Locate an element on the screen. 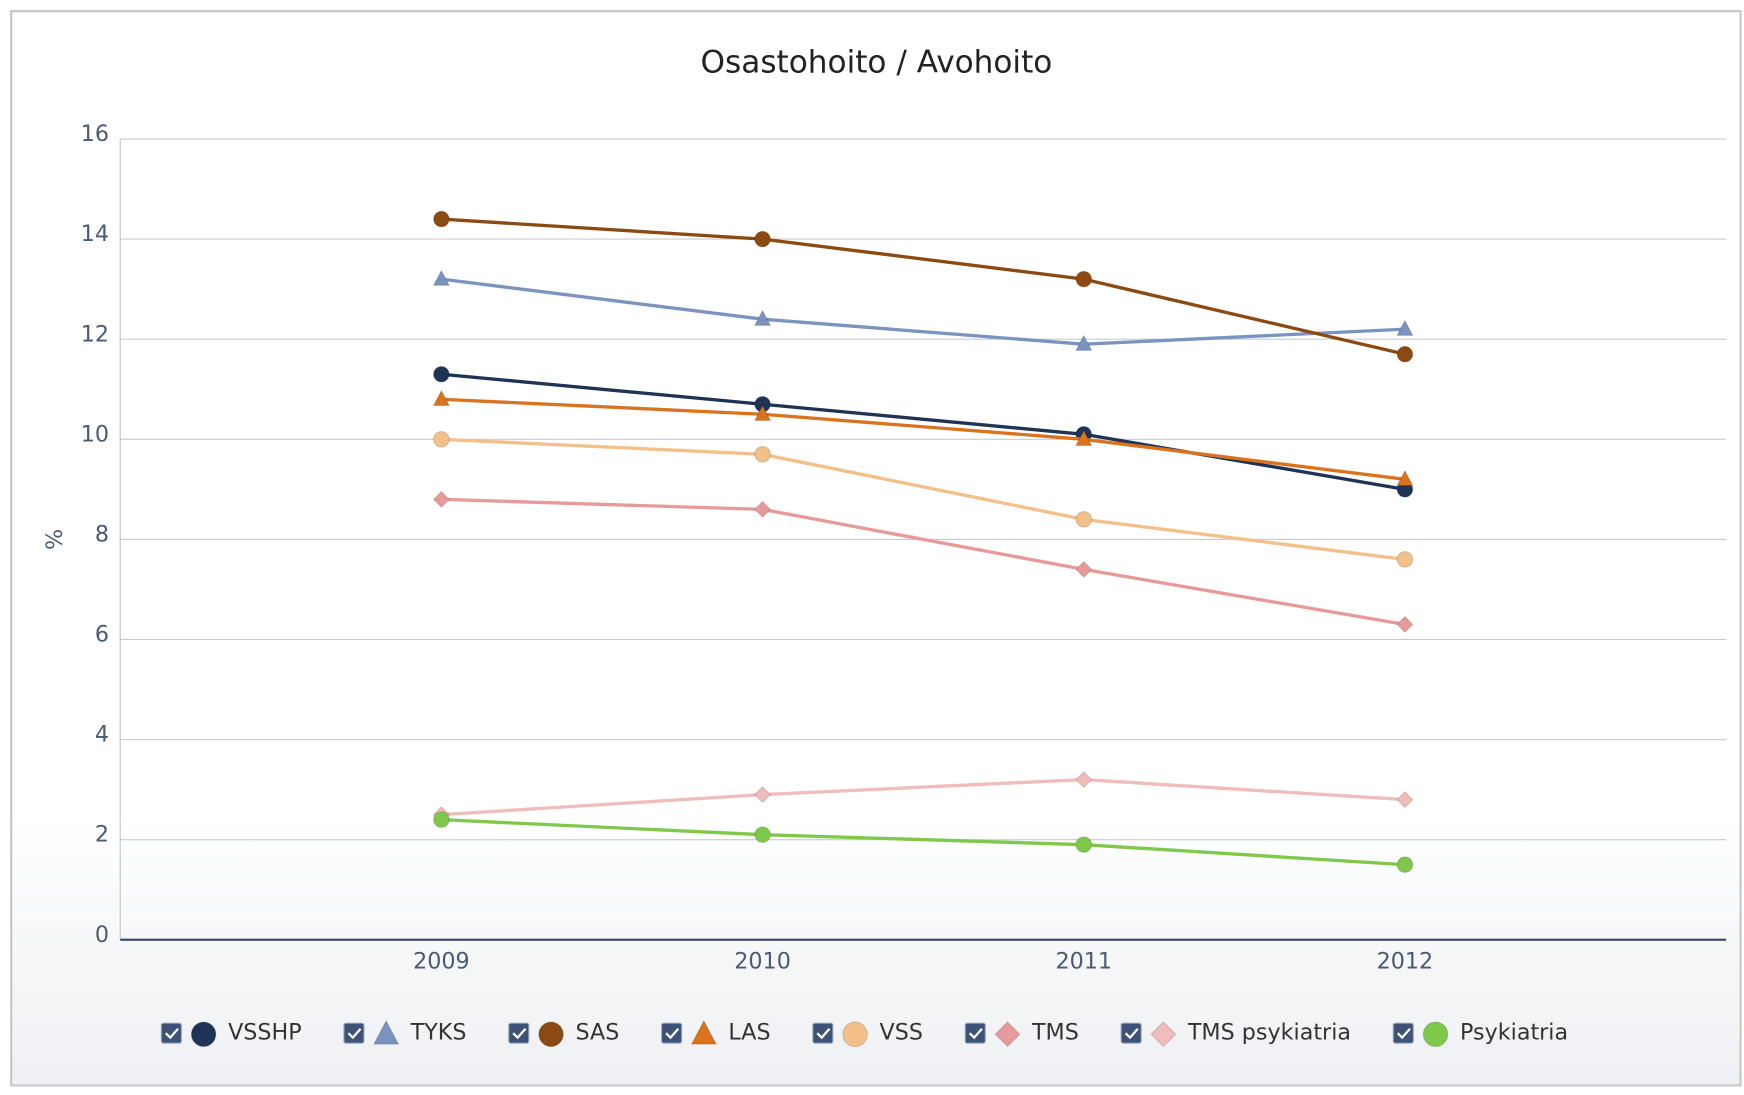 This screenshot has height=1095, width=1744. y-tick-label: 12 is located at coordinates (95, 334).